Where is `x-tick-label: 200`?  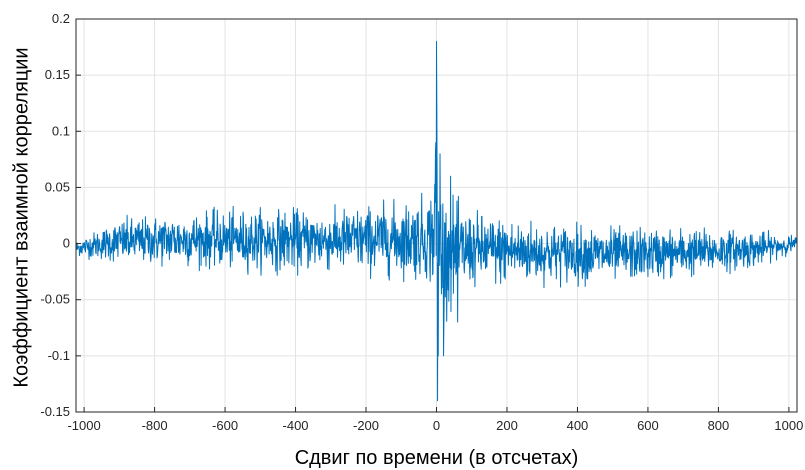
x-tick-label: 200 is located at coordinates (507, 425).